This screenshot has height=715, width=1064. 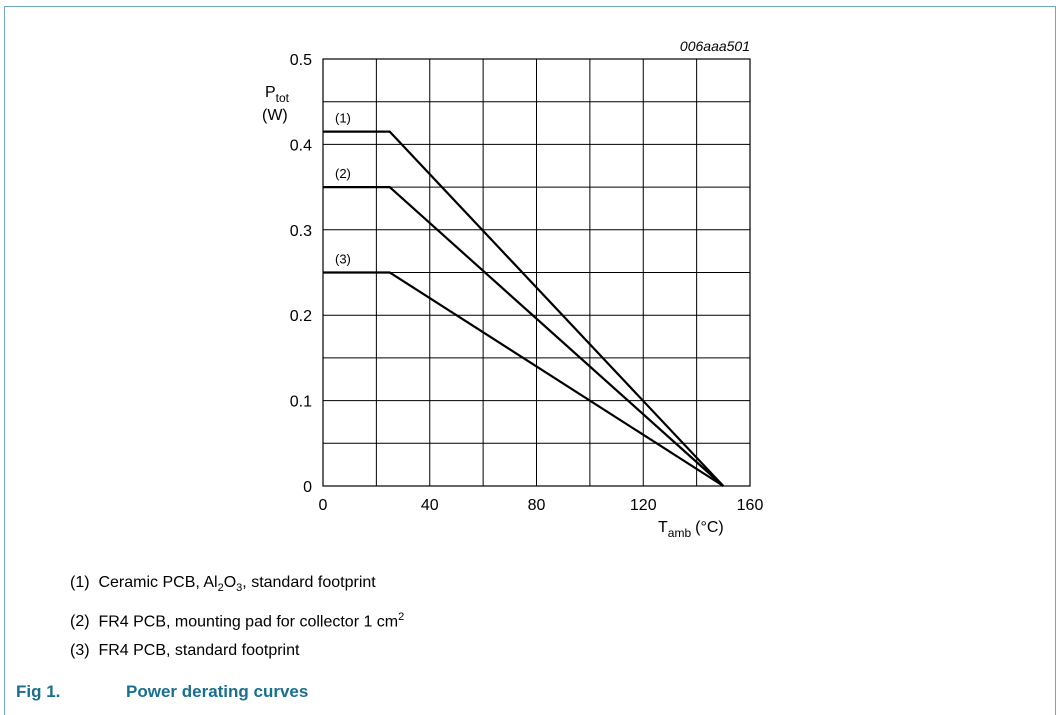 What do you see at coordinates (301, 231) in the screenshot?
I see `y-tick-label: 0.3` at bounding box center [301, 231].